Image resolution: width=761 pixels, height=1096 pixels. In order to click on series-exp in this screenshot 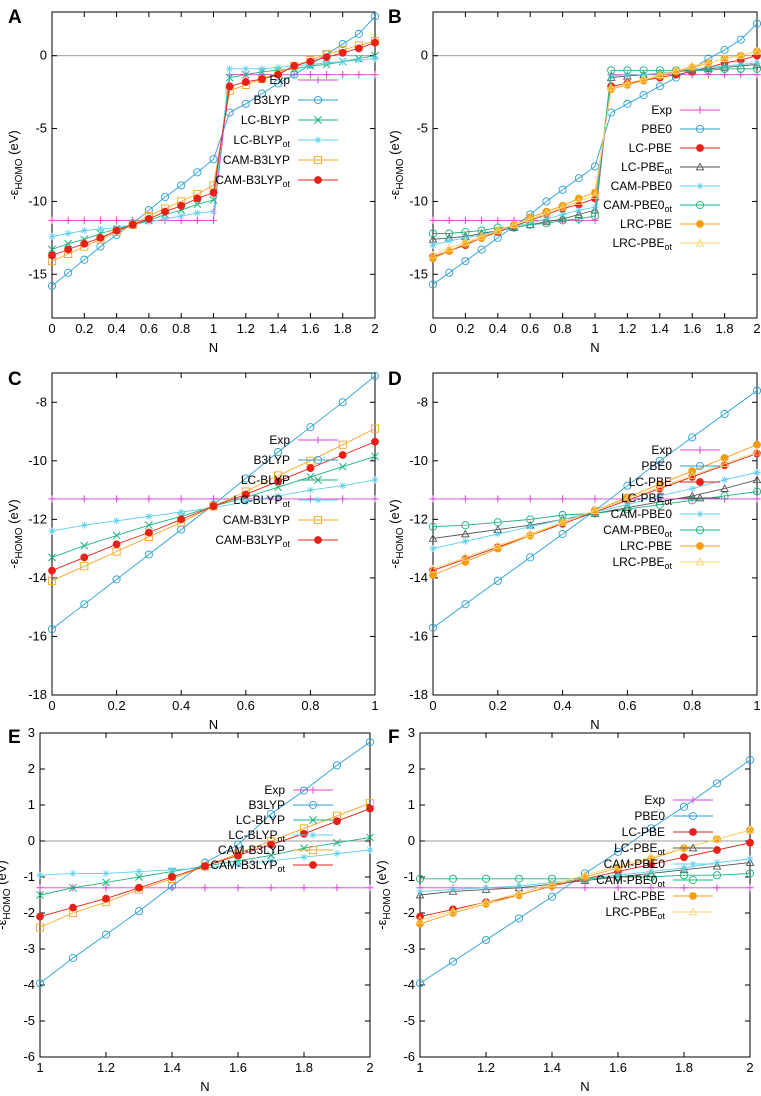, I will do `click(213, 147)`.